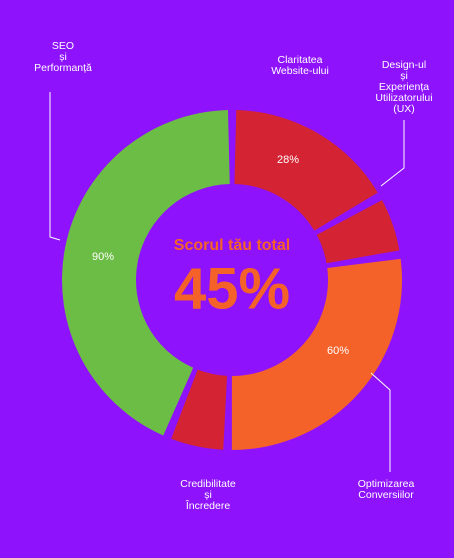  What do you see at coordinates (386, 489) in the screenshot?
I see `segment-label: Optimizarea Conversiilor` at bounding box center [386, 489].